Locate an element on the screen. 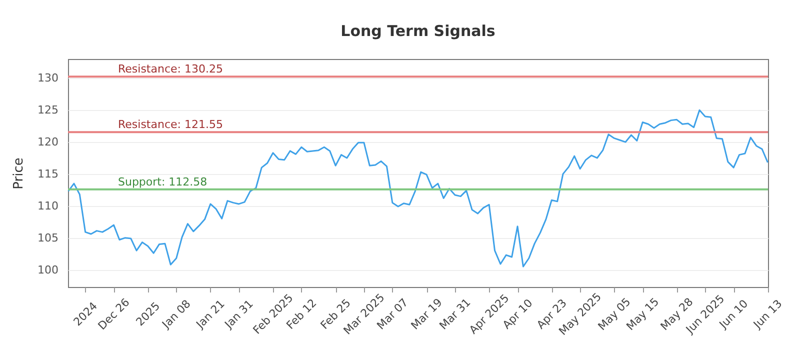  y-tick-label: 130 is located at coordinates (48, 78).